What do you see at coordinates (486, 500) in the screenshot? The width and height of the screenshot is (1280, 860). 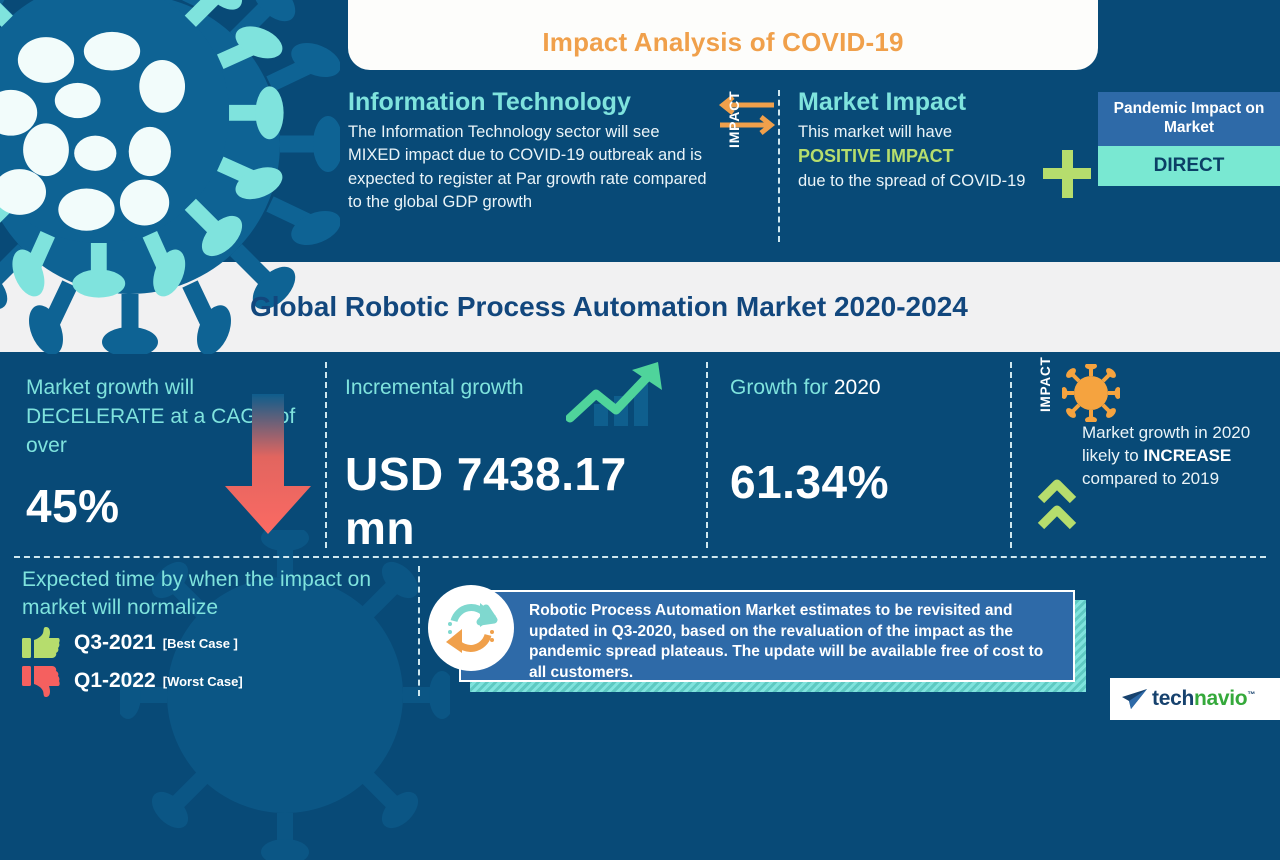 I see `incremental-growth-value: USD 7438.17 mn` at bounding box center [486, 500].